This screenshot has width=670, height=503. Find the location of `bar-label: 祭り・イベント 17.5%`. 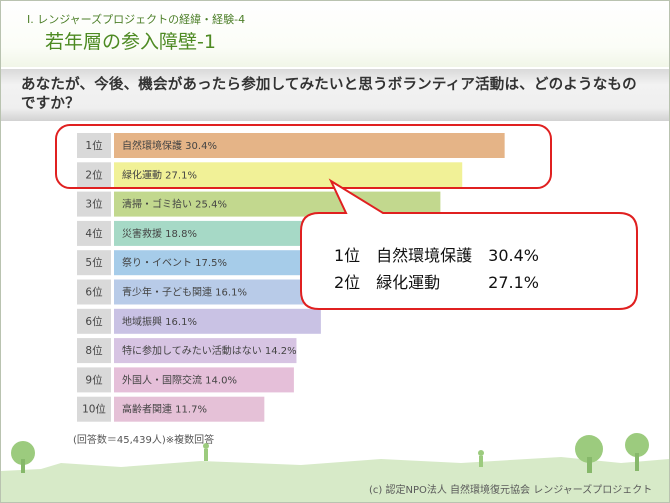

bar-label: 祭り・イベント 17.5% is located at coordinates (174, 263).